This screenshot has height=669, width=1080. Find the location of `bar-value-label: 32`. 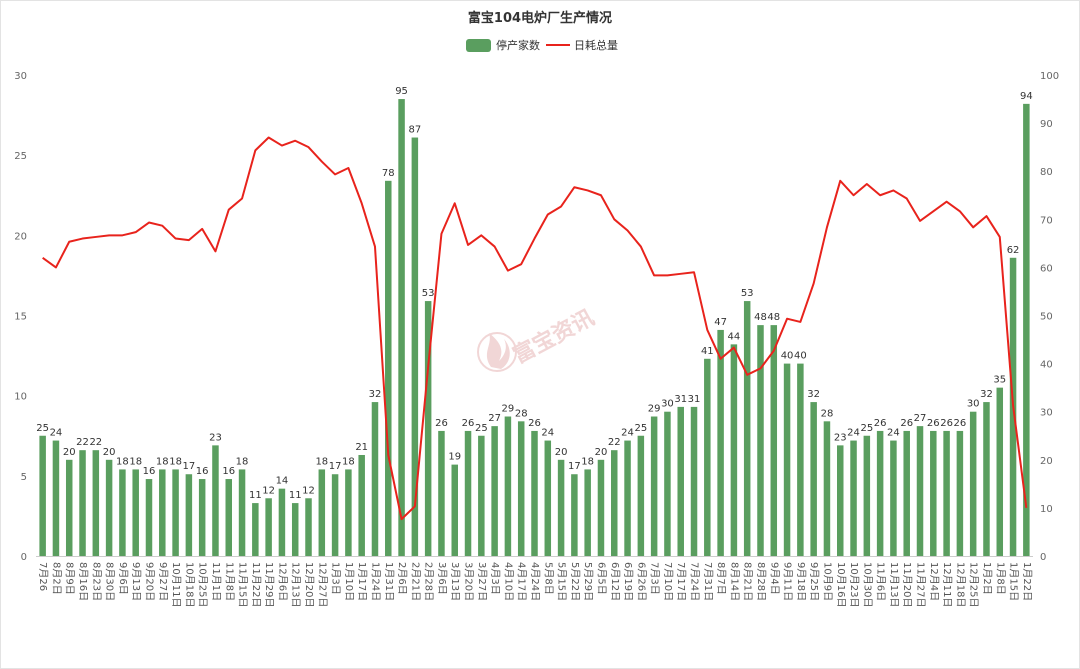

bar-value-label: 32 is located at coordinates (813, 394).